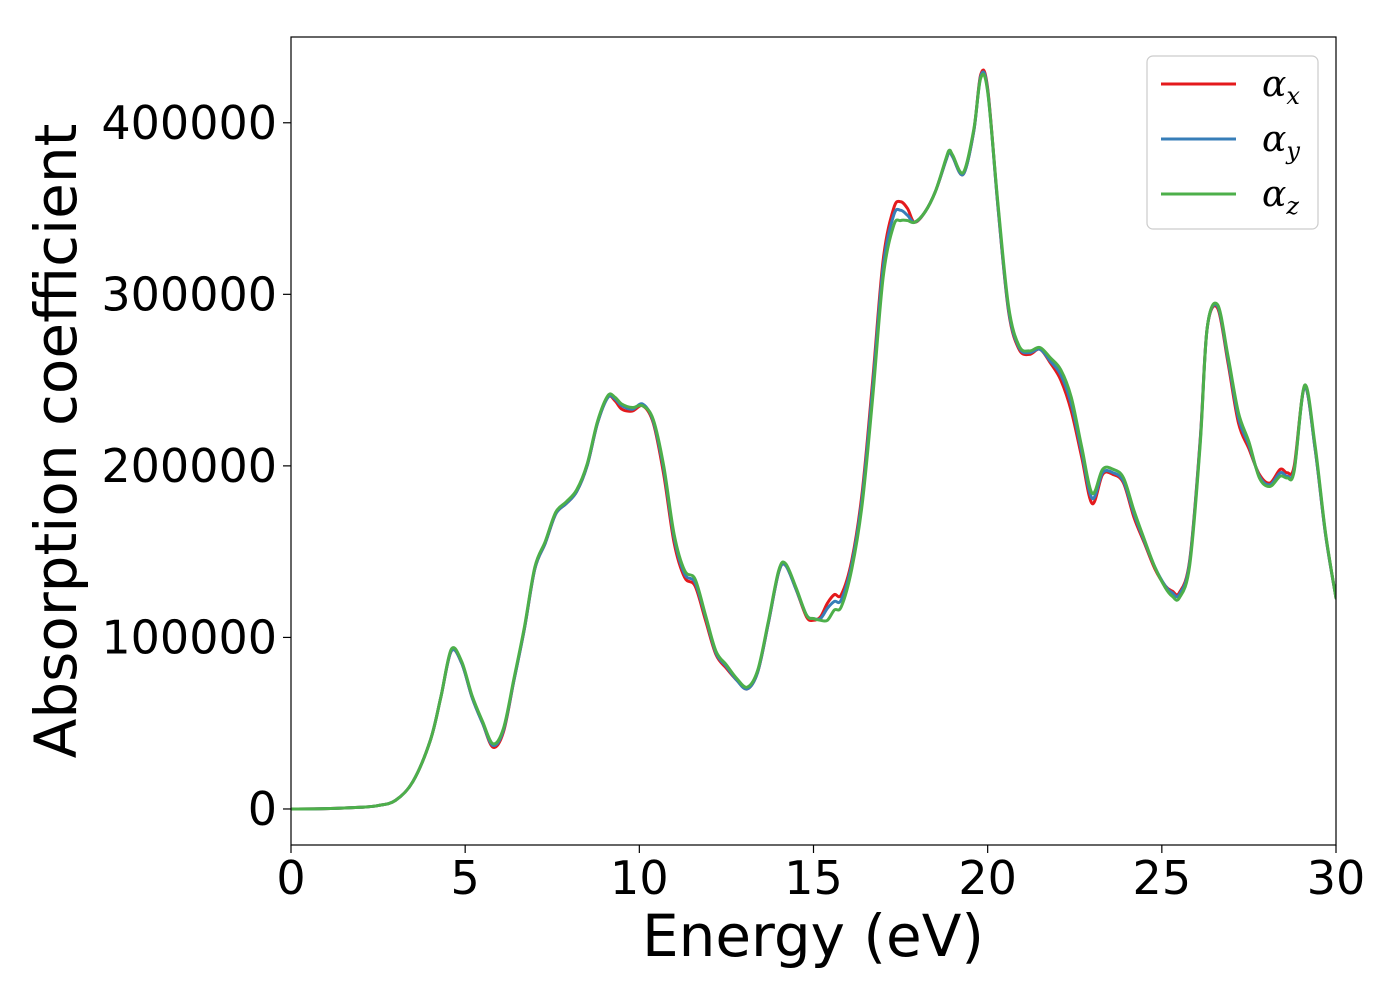 The image size is (1400, 1000). Describe the element at coordinates (987, 878) in the screenshot. I see `x-tick-label: 20` at that location.